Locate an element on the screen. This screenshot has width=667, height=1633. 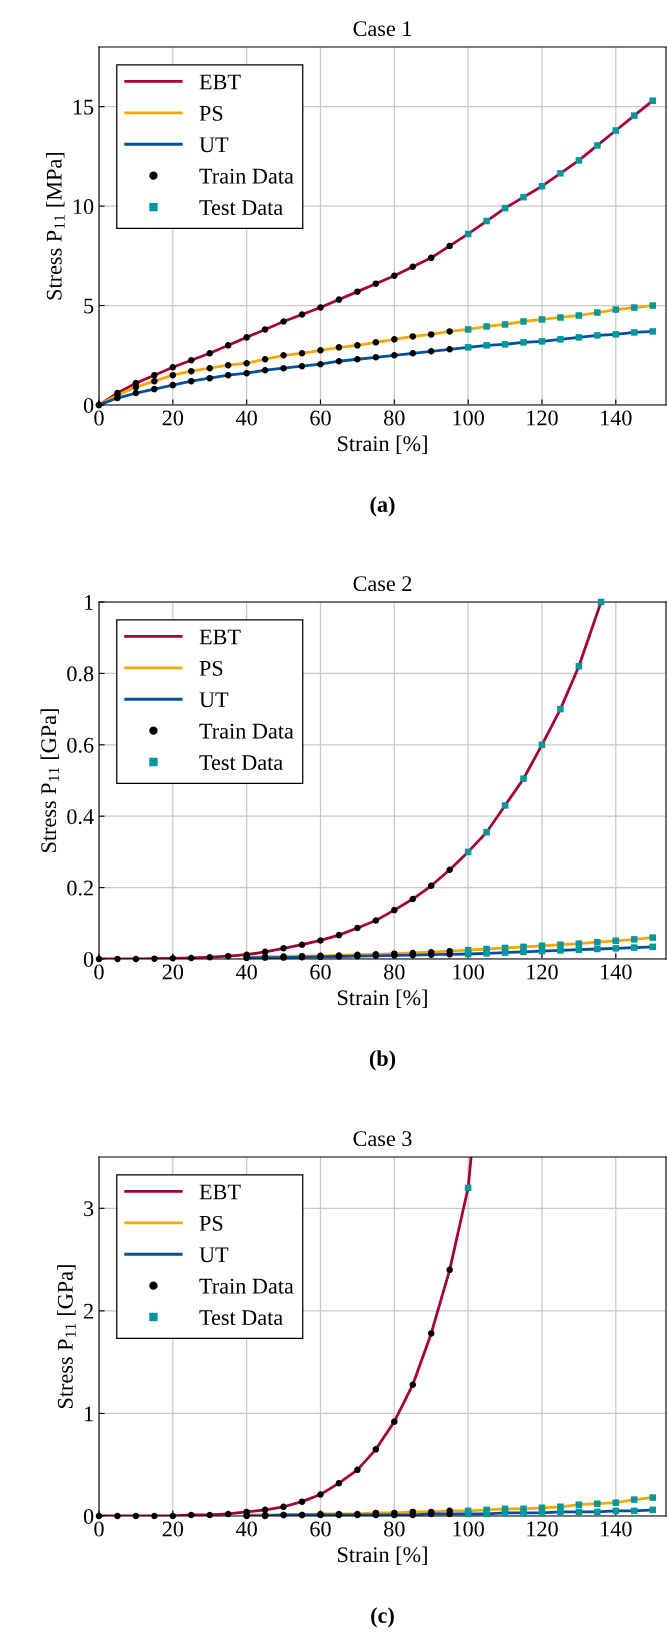
y-tick-label: 0.8 is located at coordinates (80, 674).